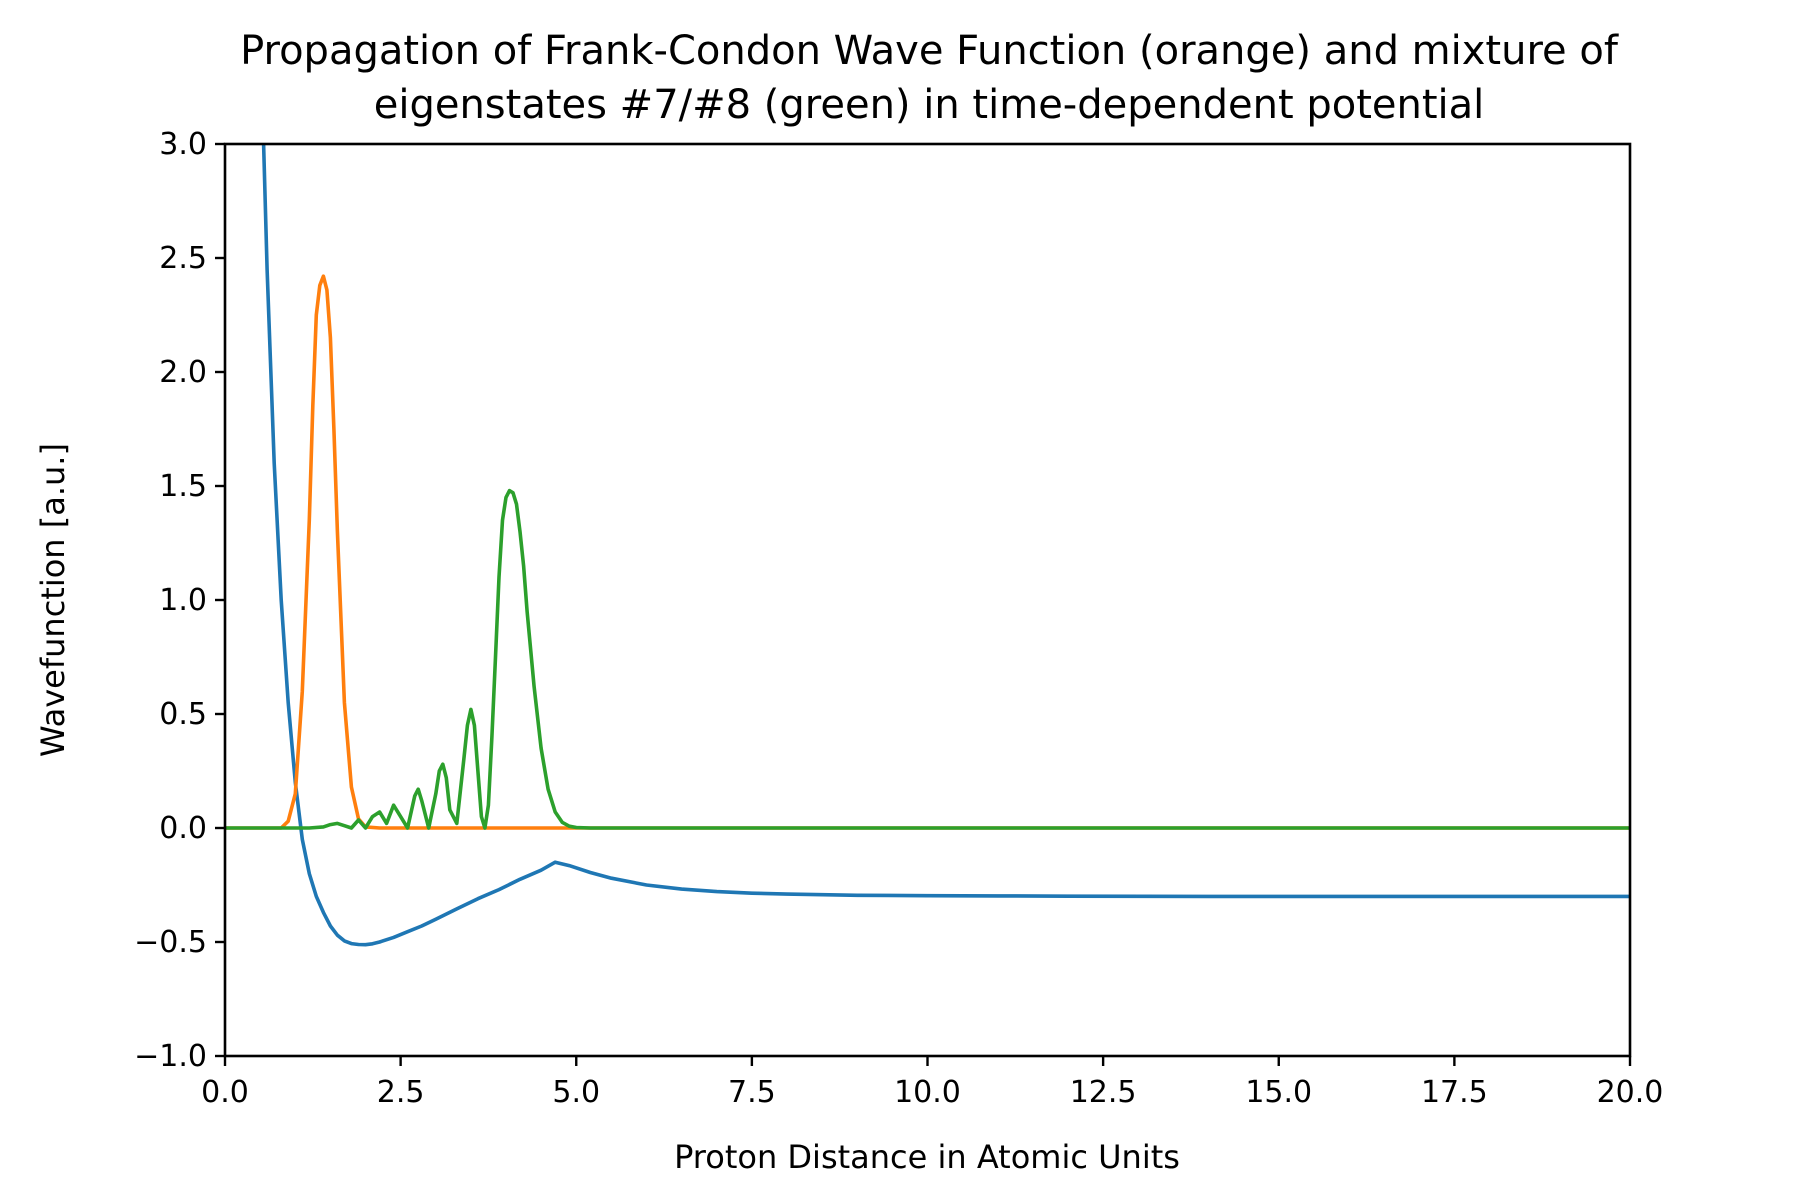 The height and width of the screenshot is (1200, 1800). I want to click on y-axis-label: Wavefunction [a.u.], so click(53, 600).